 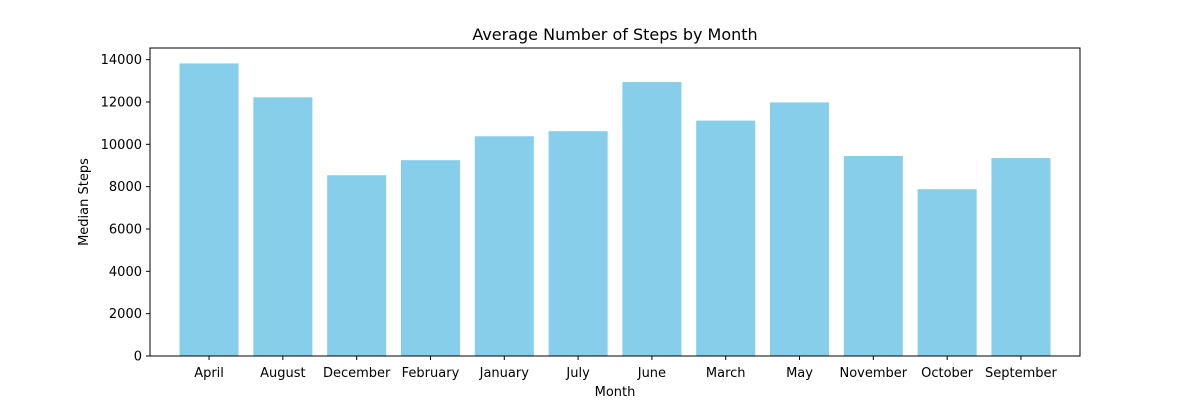 What do you see at coordinates (726, 238) in the screenshot?
I see `bar-march` at bounding box center [726, 238].